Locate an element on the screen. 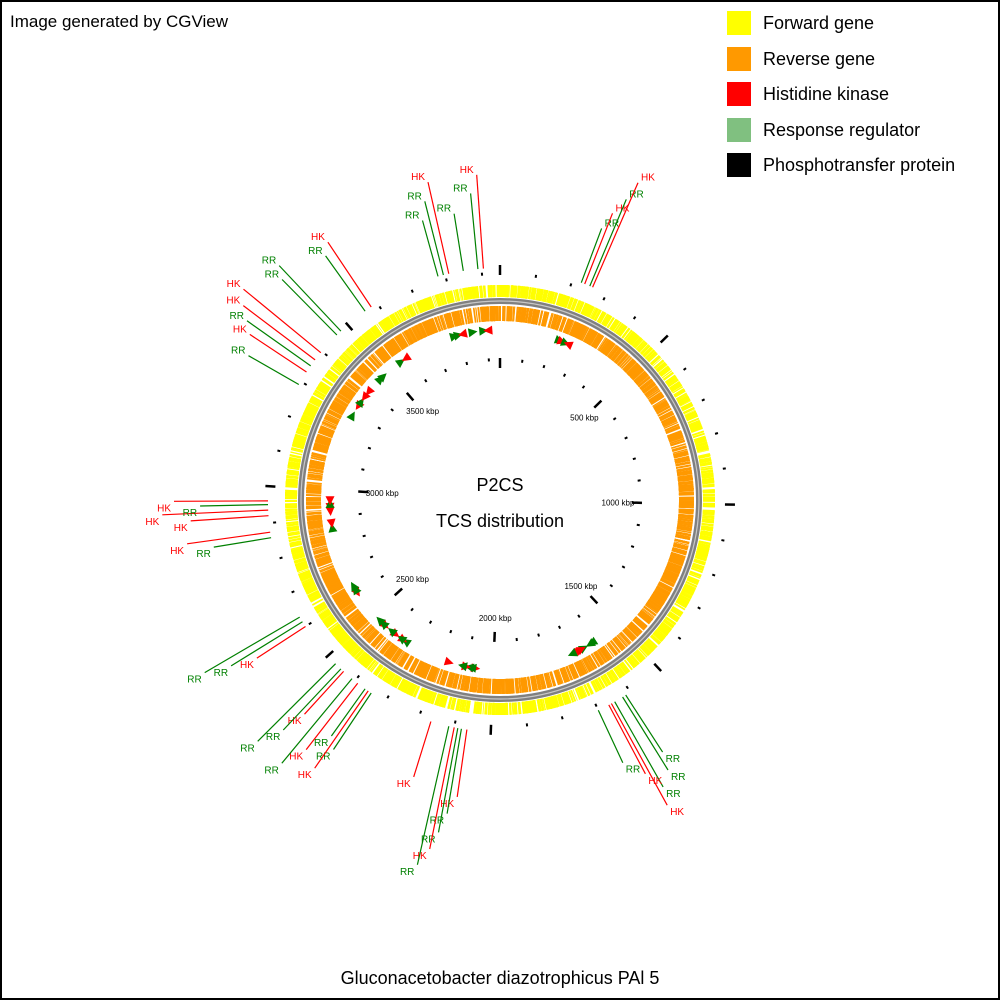 The height and width of the screenshot is (1000, 1000). legend-item-histidine-kinase: Histidine kinase is located at coordinates (862, 98).